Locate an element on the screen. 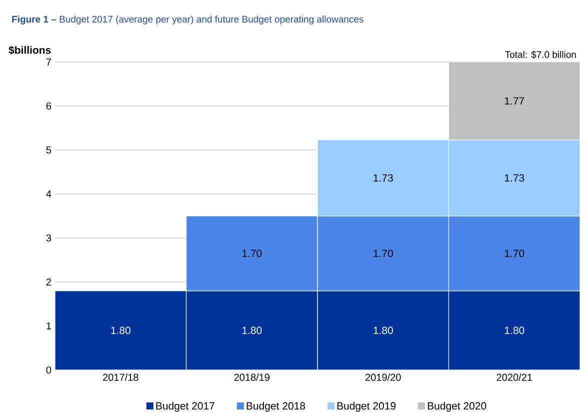 This screenshot has height=418, width=587. x-tick-label: 2020/21 is located at coordinates (514, 377).